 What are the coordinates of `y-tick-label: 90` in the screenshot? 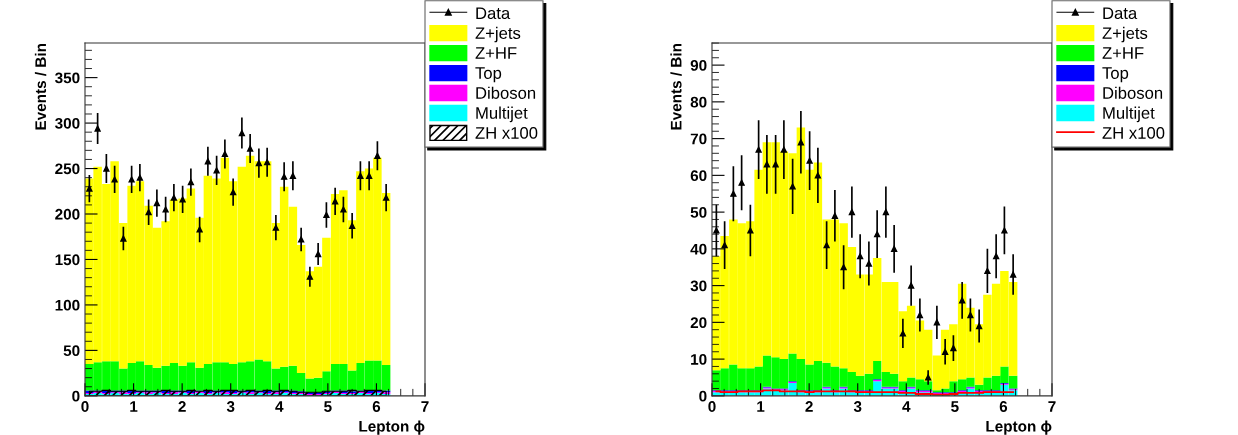 It's located at (698, 65).